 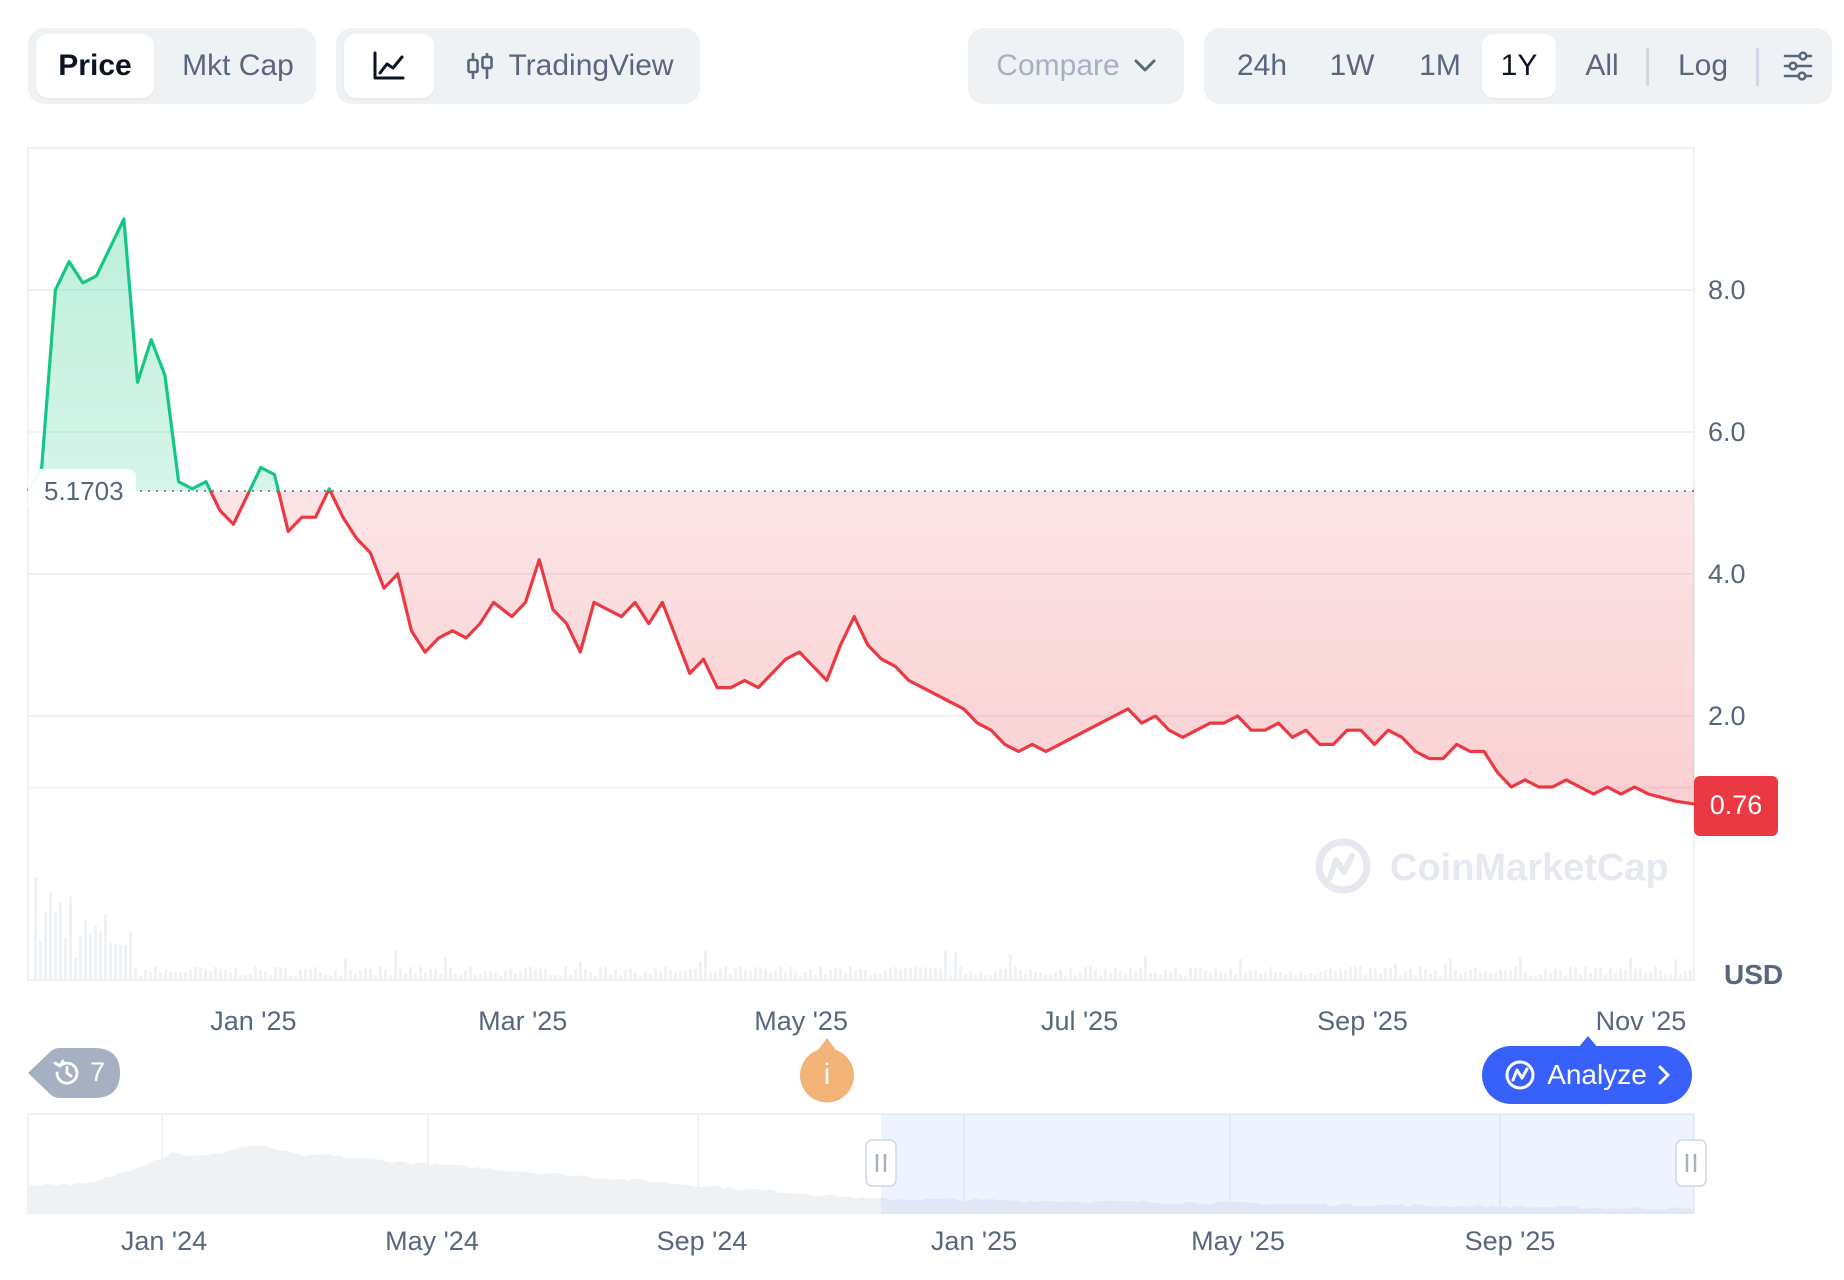 I want to click on chevron-down-icon, so click(x=1145, y=65).